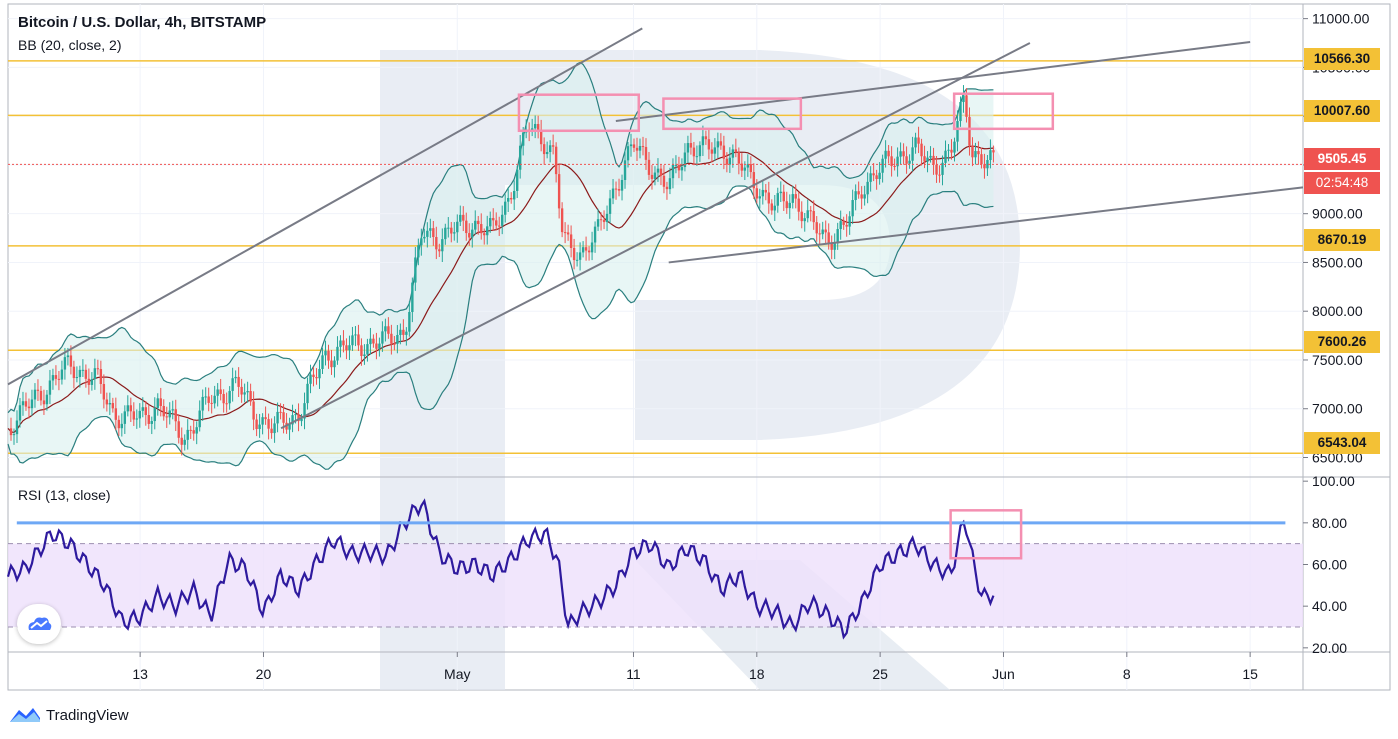 This screenshot has height=739, width=1398. I want to click on auto-scale-button, so click(39, 624).